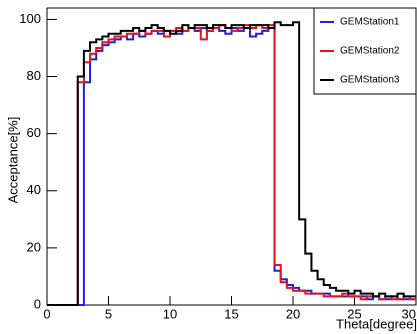 The width and height of the screenshot is (417, 334). I want to click on y-tick-label: 100, so click(30, 18).